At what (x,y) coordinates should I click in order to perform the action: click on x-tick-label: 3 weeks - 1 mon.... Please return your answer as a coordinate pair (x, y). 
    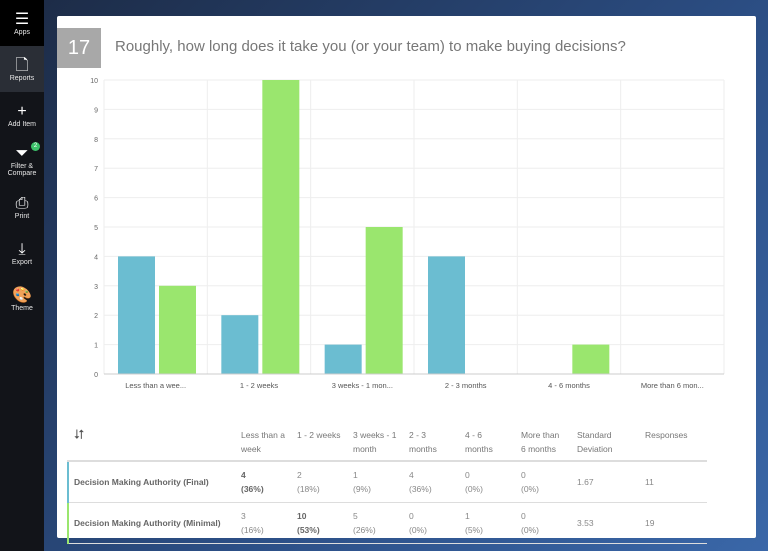
    Looking at the image, I should click on (362, 385).